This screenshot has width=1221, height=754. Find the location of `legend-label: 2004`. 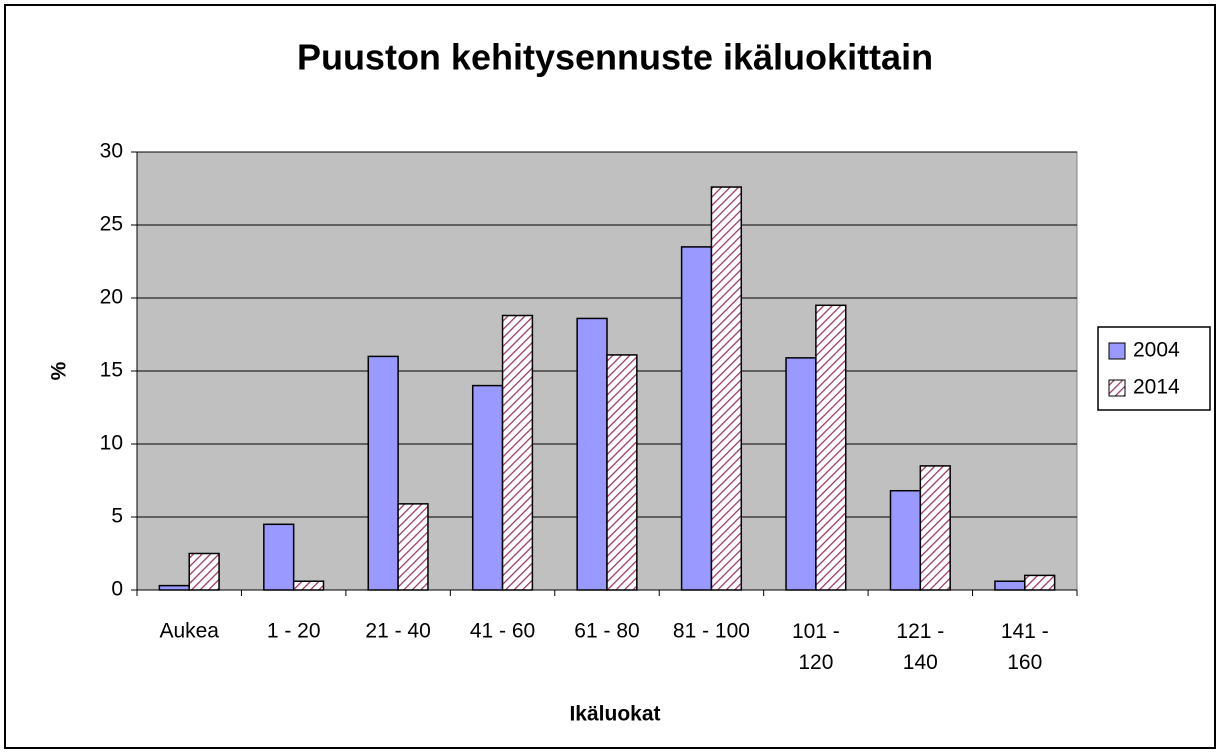

legend-label: 2004 is located at coordinates (1156, 350).